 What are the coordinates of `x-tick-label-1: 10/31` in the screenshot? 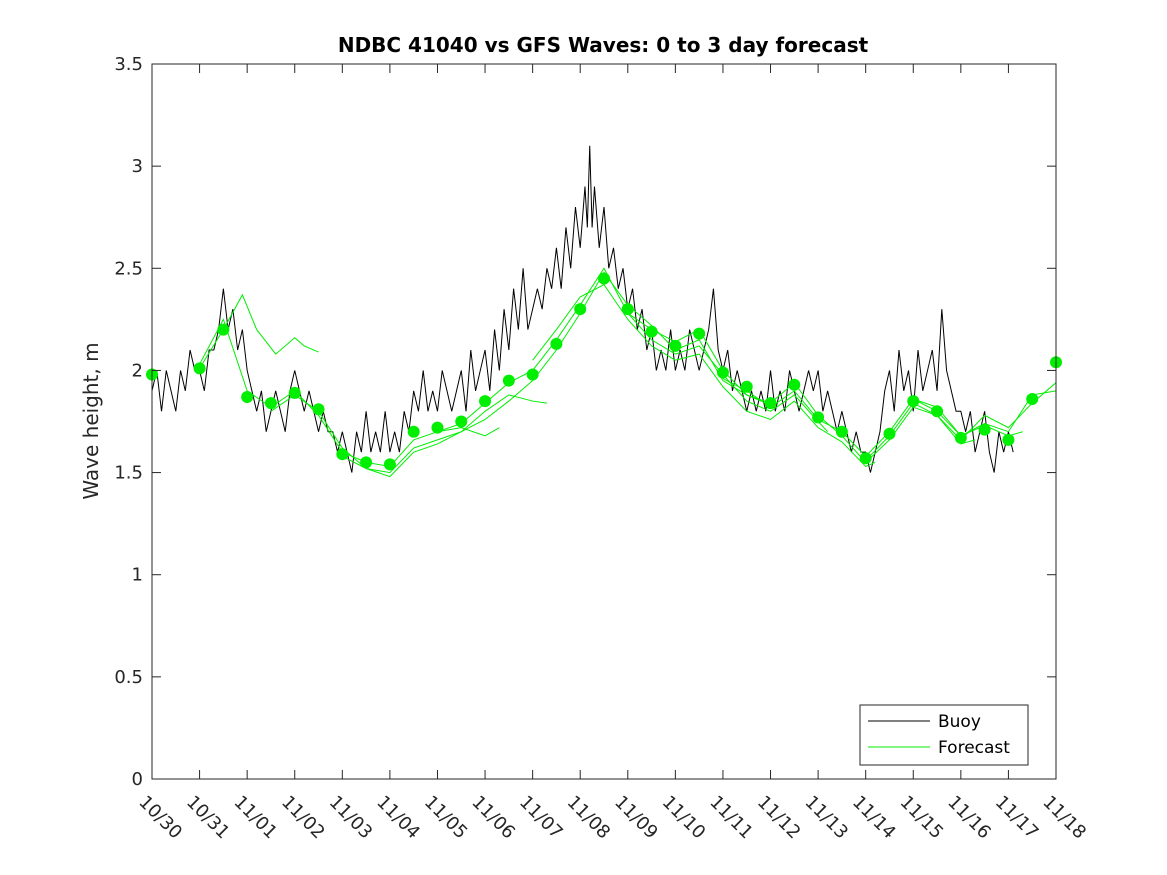 It's located at (208, 818).